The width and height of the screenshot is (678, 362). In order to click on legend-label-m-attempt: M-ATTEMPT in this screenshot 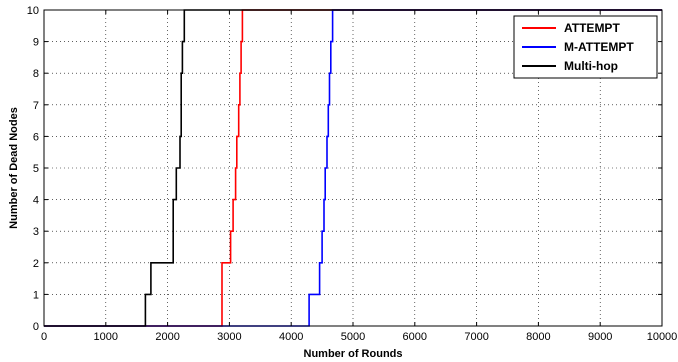, I will do `click(599, 47)`.